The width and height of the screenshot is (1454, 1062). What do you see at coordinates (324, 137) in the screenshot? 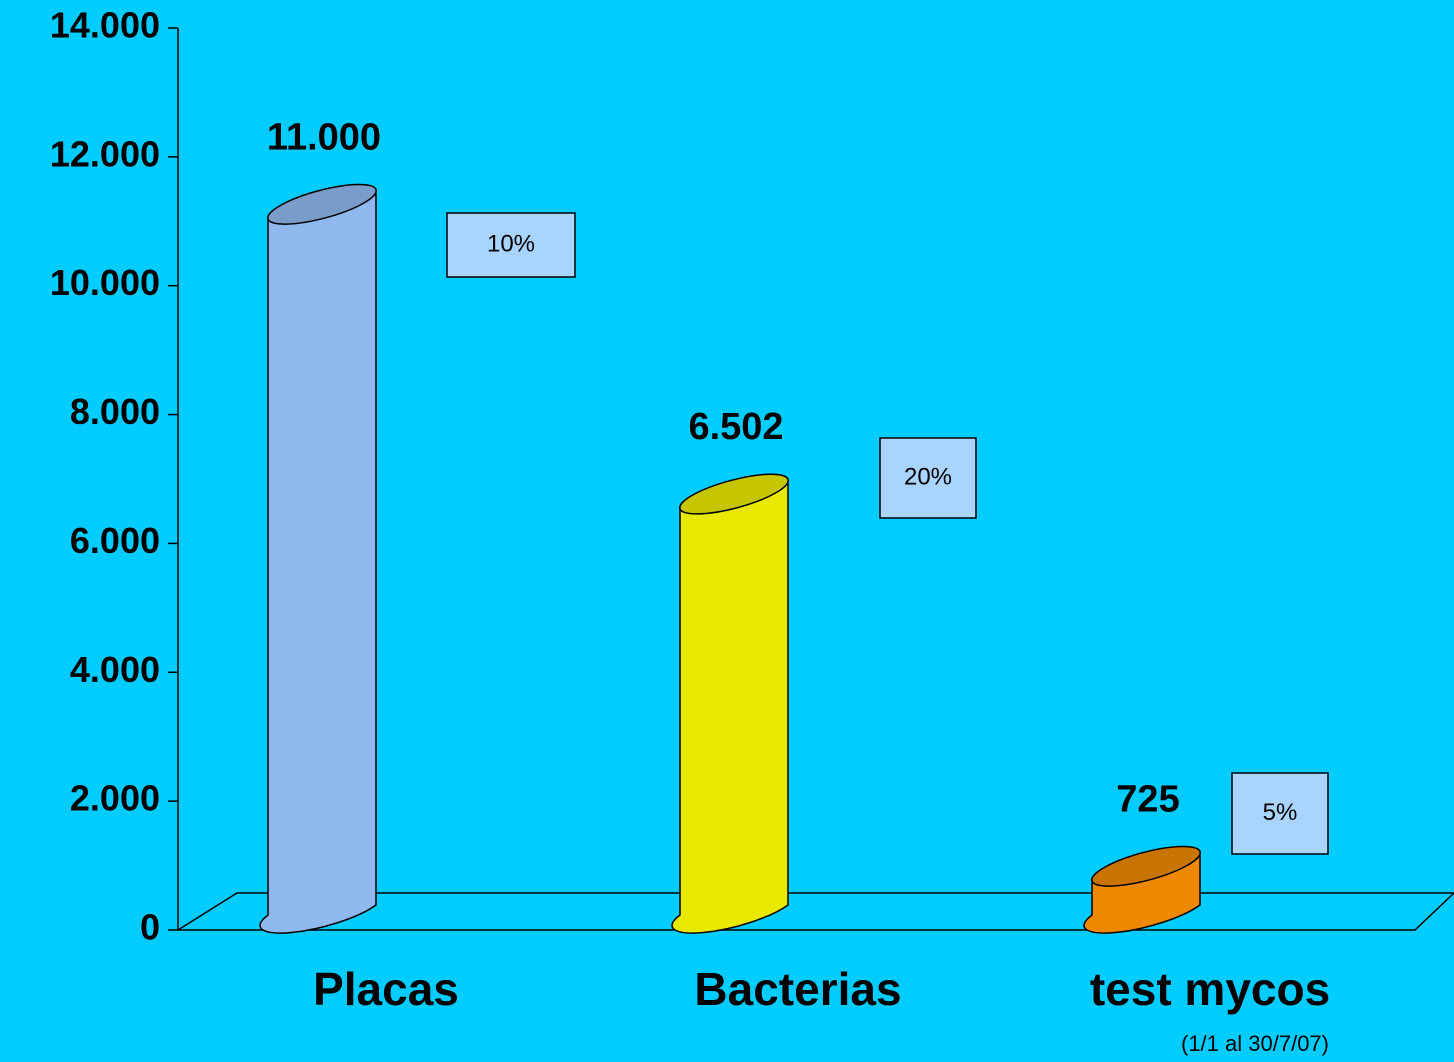
I see `value-label: 11.000` at bounding box center [324, 137].